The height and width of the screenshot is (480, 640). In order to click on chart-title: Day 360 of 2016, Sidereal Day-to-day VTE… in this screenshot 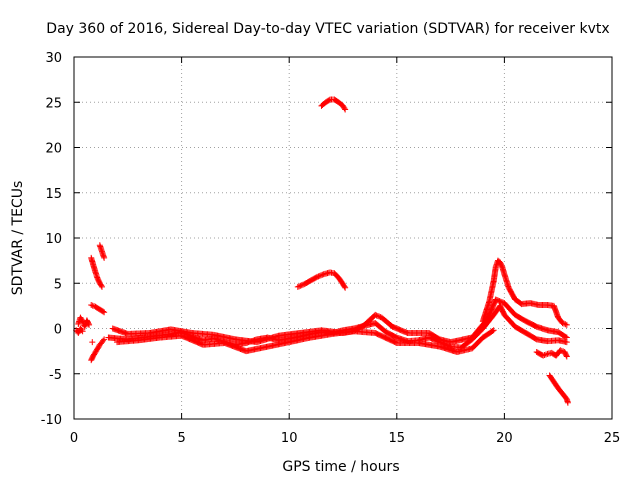, I will do `click(327, 29)`.